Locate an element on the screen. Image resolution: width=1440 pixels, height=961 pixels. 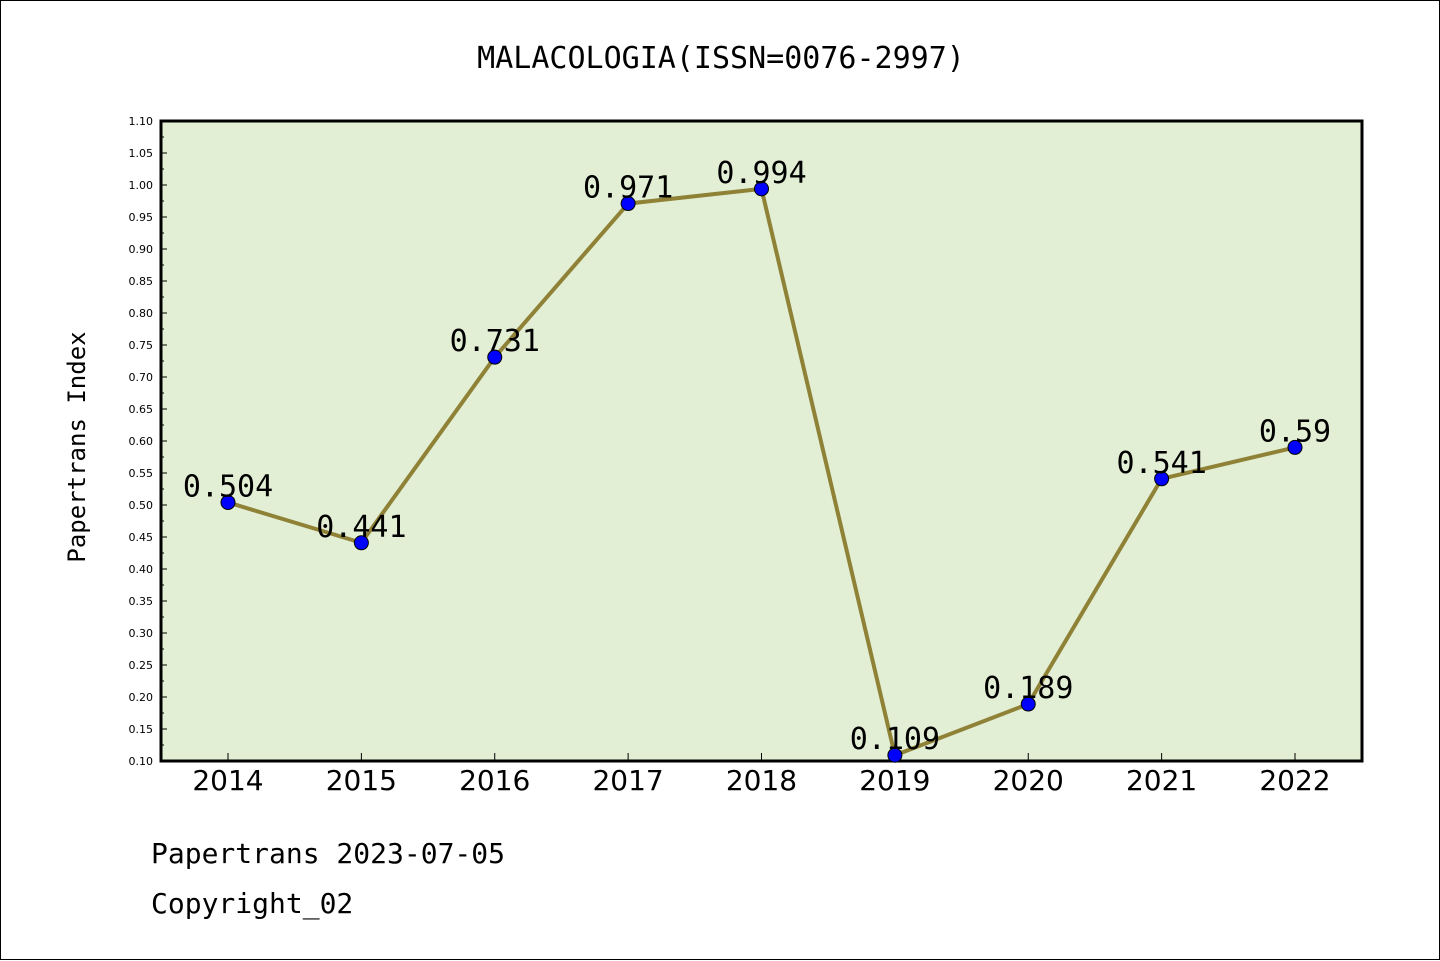
data-label: 0.994 is located at coordinates (761, 173).